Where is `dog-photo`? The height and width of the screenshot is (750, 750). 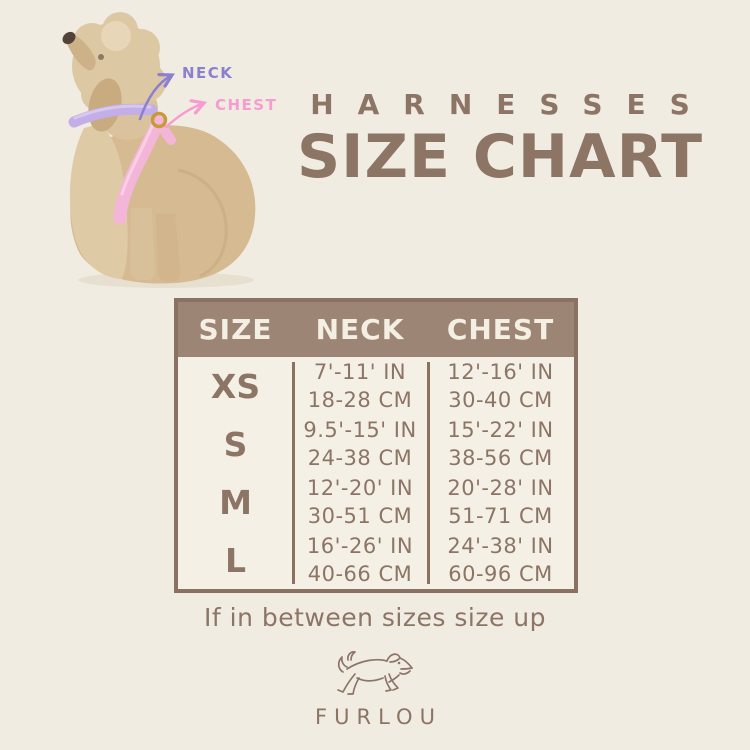 dog-photo is located at coordinates (159, 150).